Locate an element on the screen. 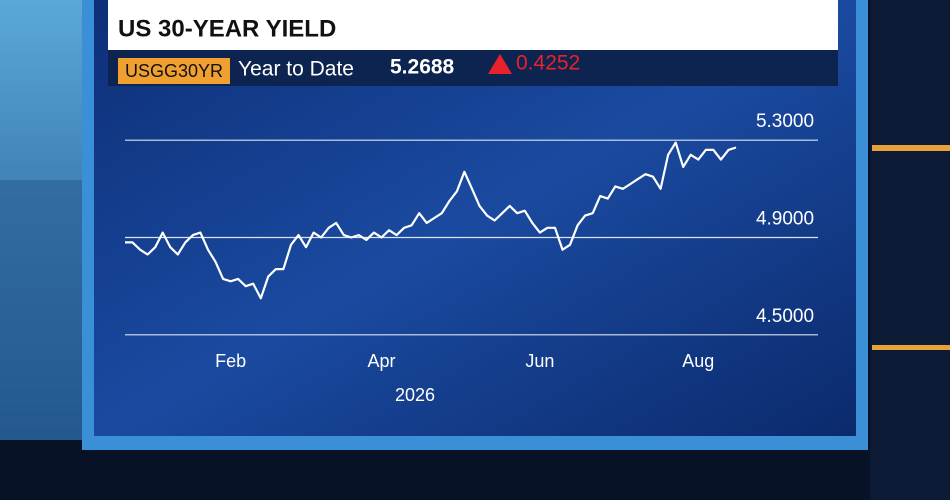 This screenshot has width=950, height=500. period: Year to Date is located at coordinates (296, 69).